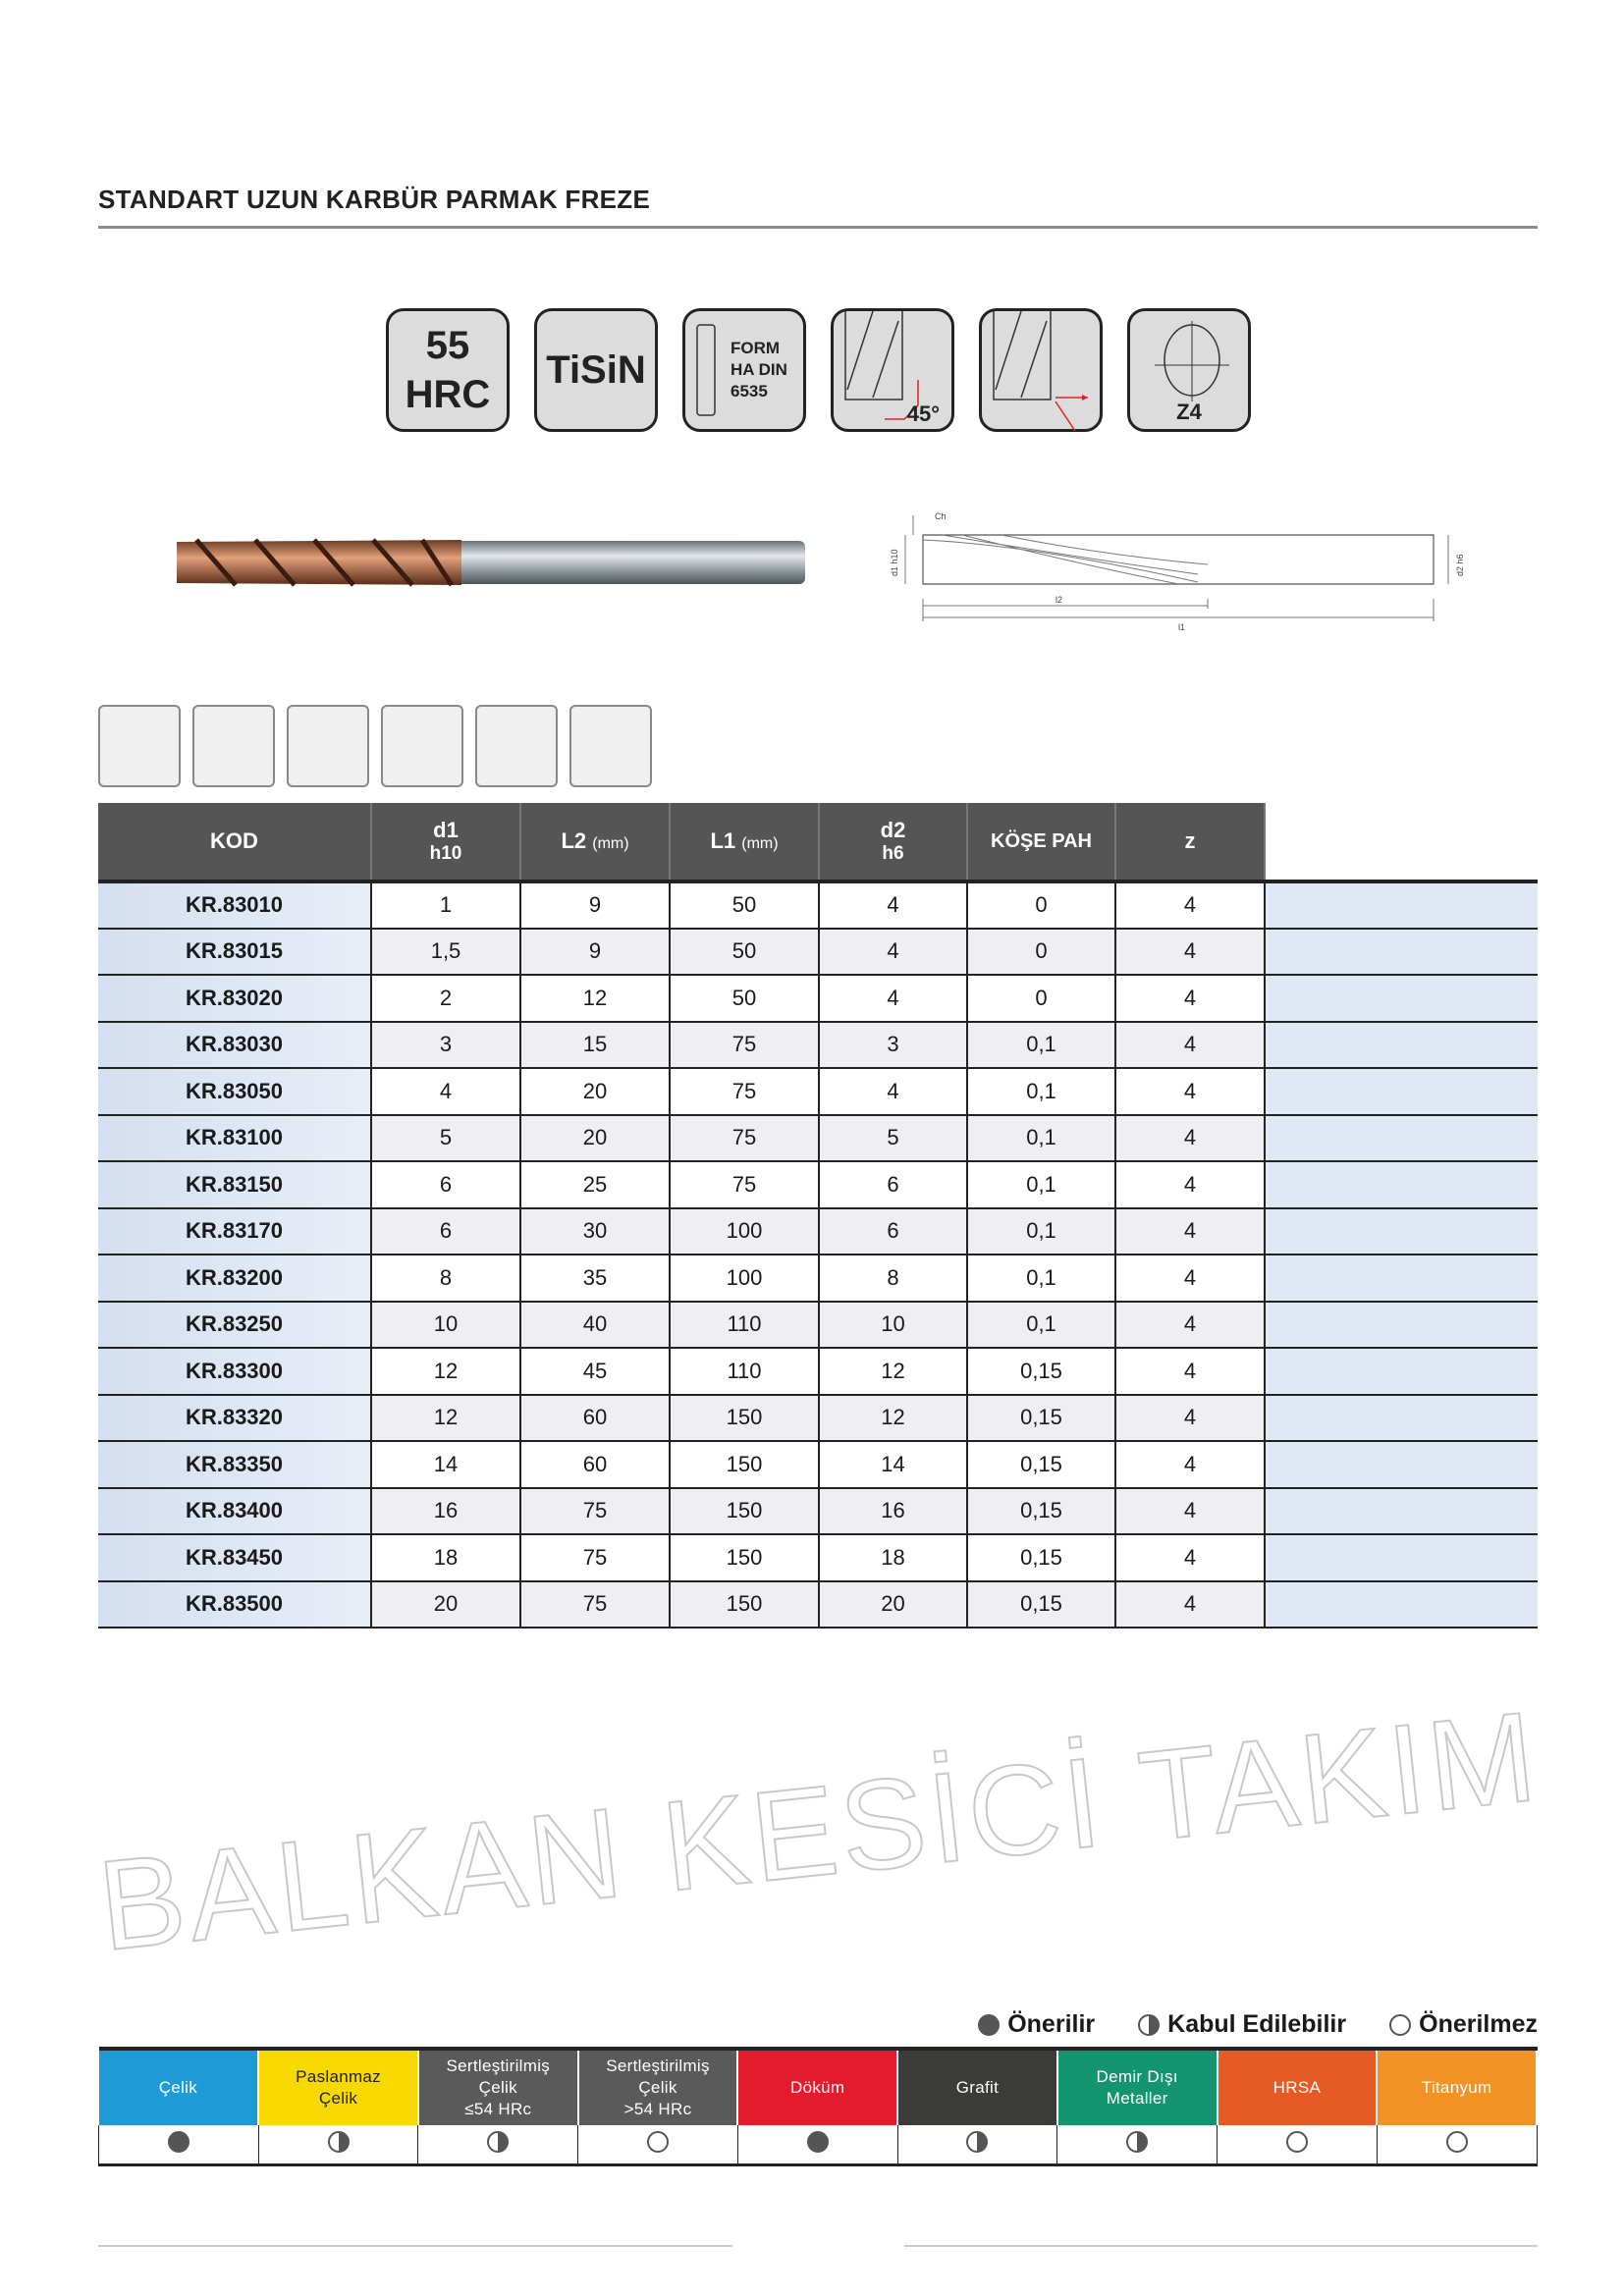 This screenshot has height=2296, width=1624. Describe the element at coordinates (1242, 2024) in the screenshot. I see `legend-acceptable: Kabul Edilebilir` at that location.